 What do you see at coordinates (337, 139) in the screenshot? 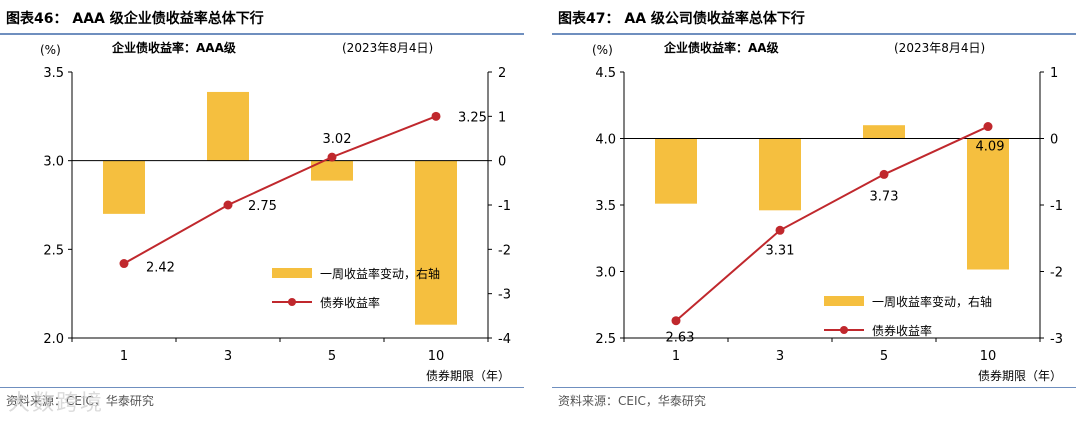
I see `yield-data-label: 3.02` at bounding box center [337, 139].